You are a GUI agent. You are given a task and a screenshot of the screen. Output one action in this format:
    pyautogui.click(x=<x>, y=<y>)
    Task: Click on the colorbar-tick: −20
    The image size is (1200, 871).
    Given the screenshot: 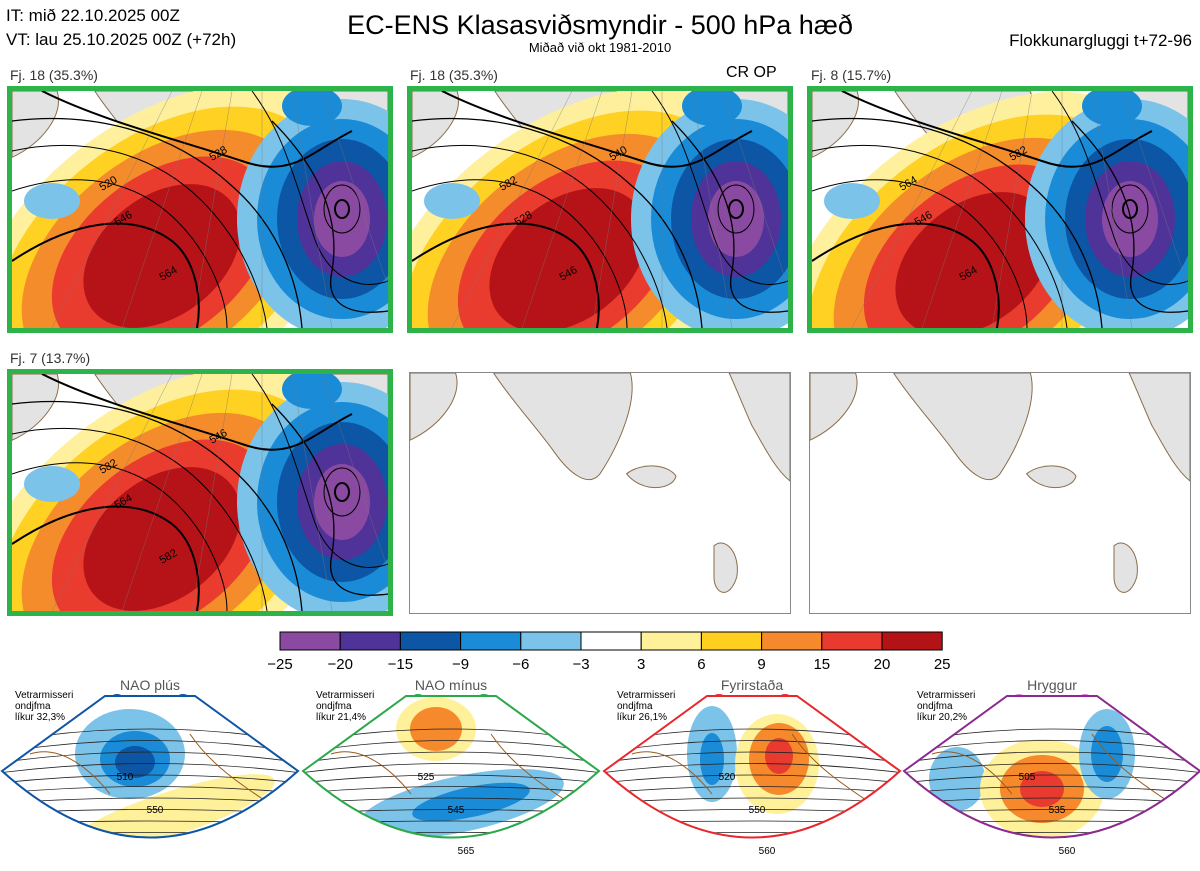 What is the action you would take?
    pyautogui.click(x=339, y=664)
    